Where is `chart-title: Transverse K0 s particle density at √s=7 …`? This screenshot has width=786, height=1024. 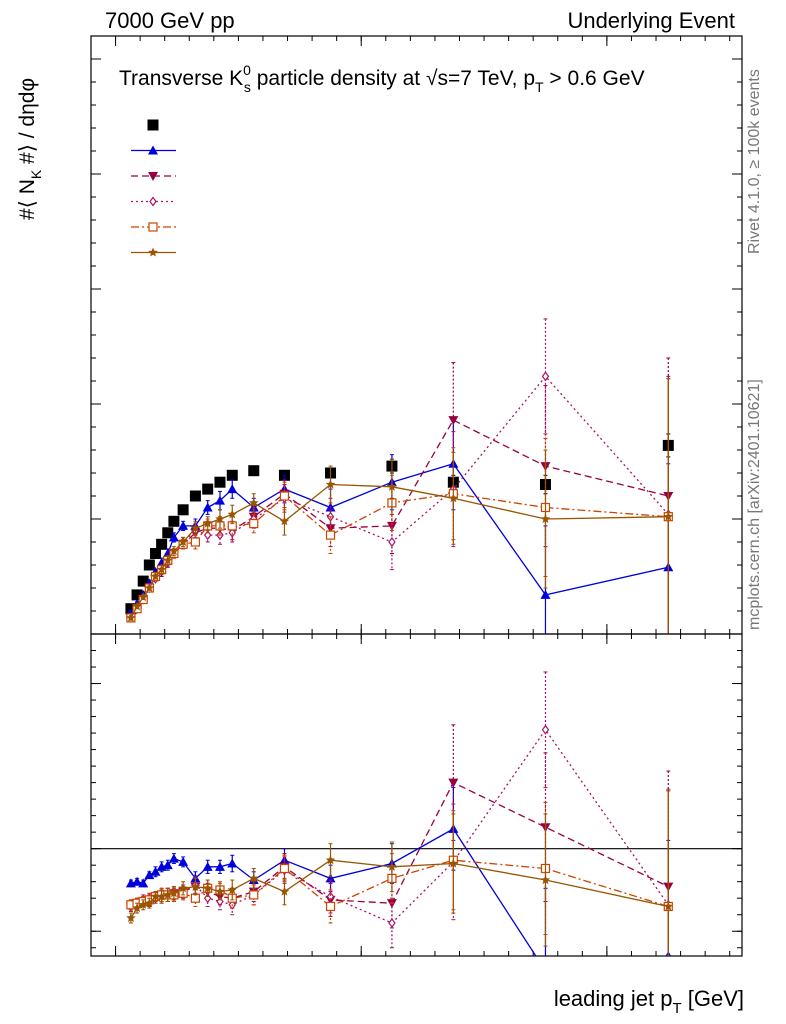
chart-title: Transverse K0 s particle density at √s=7 … is located at coordinates (382, 78).